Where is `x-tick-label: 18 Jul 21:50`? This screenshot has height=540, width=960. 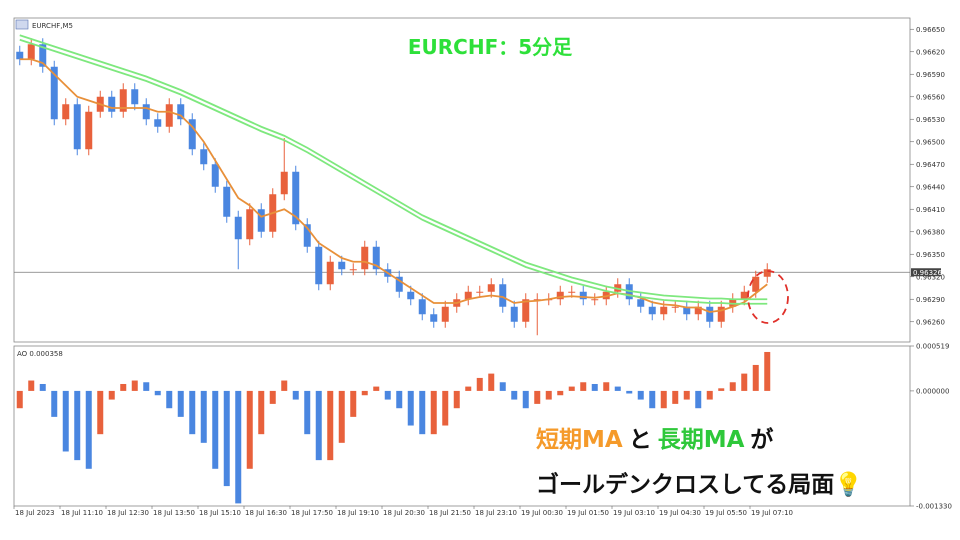
x-tick-label: 18 Jul 21:50 is located at coordinates (450, 513).